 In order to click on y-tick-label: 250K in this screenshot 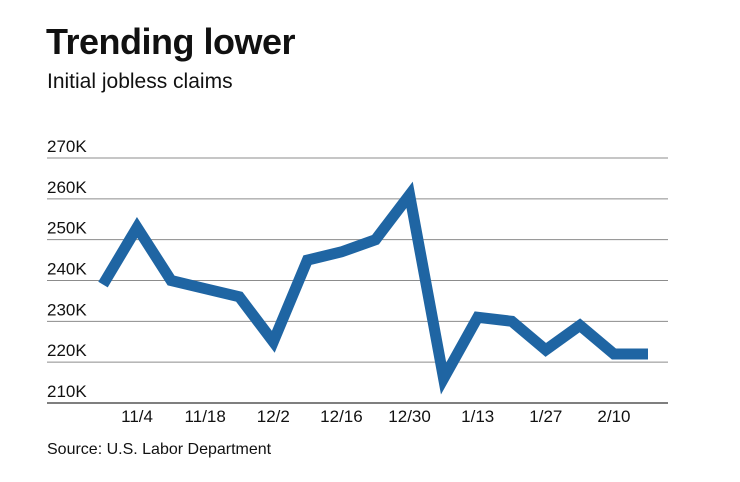, I will do `click(67, 228)`.